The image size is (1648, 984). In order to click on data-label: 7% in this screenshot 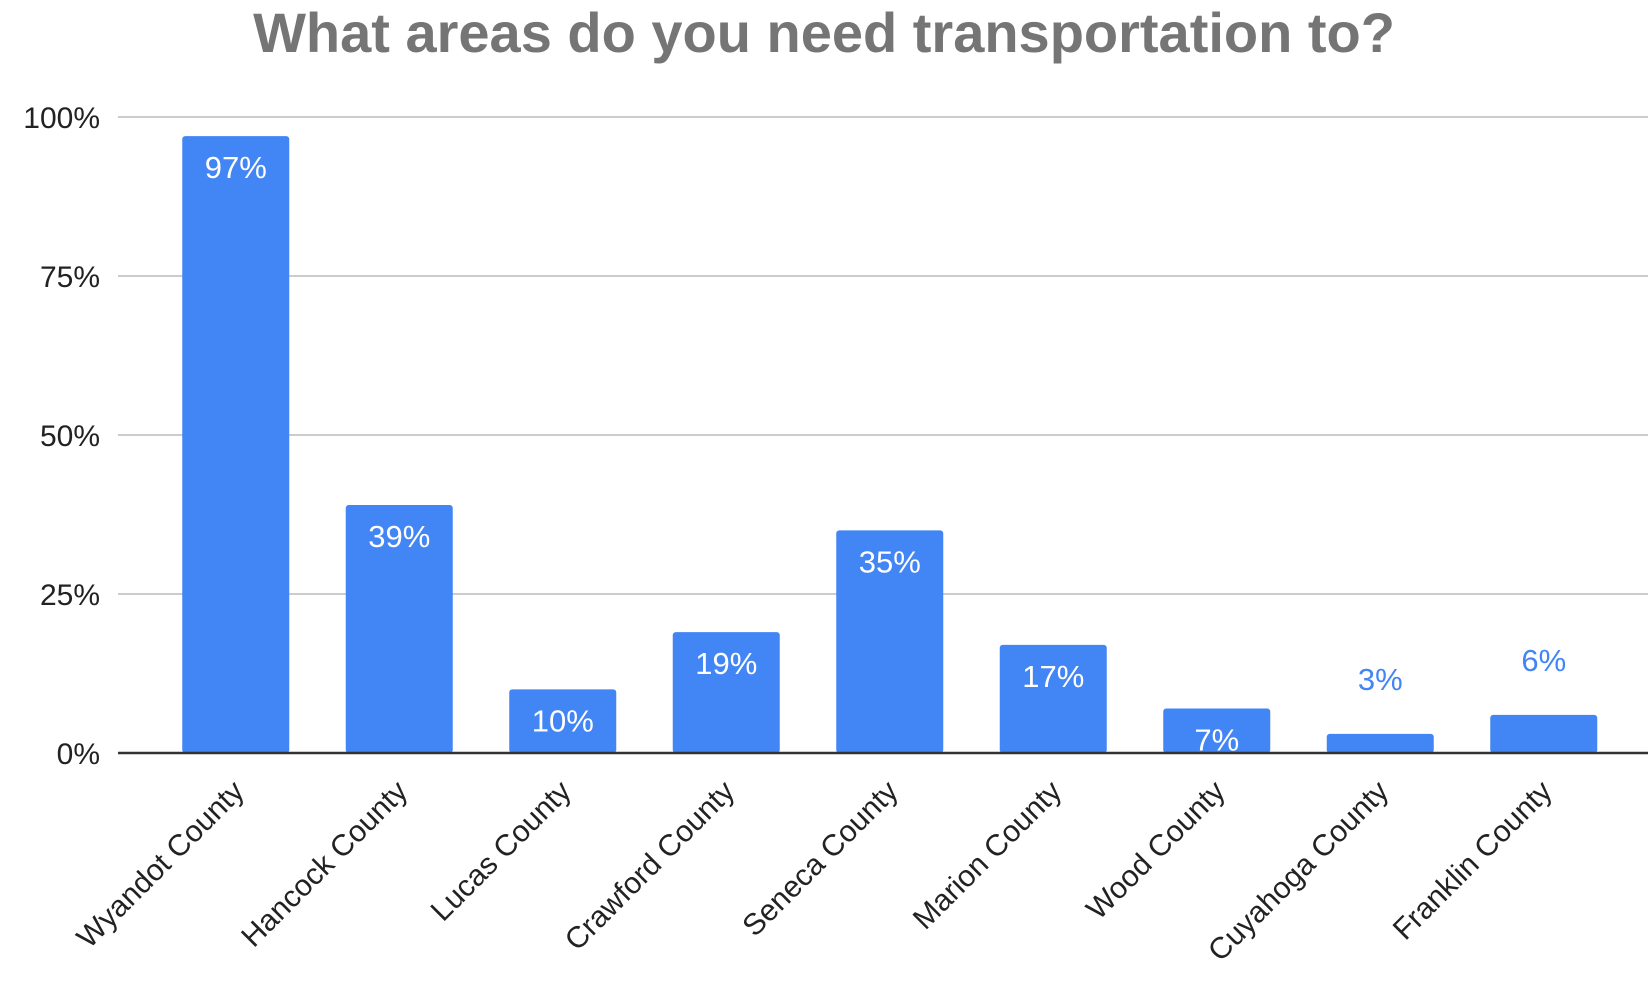, I will do `click(1216, 739)`.